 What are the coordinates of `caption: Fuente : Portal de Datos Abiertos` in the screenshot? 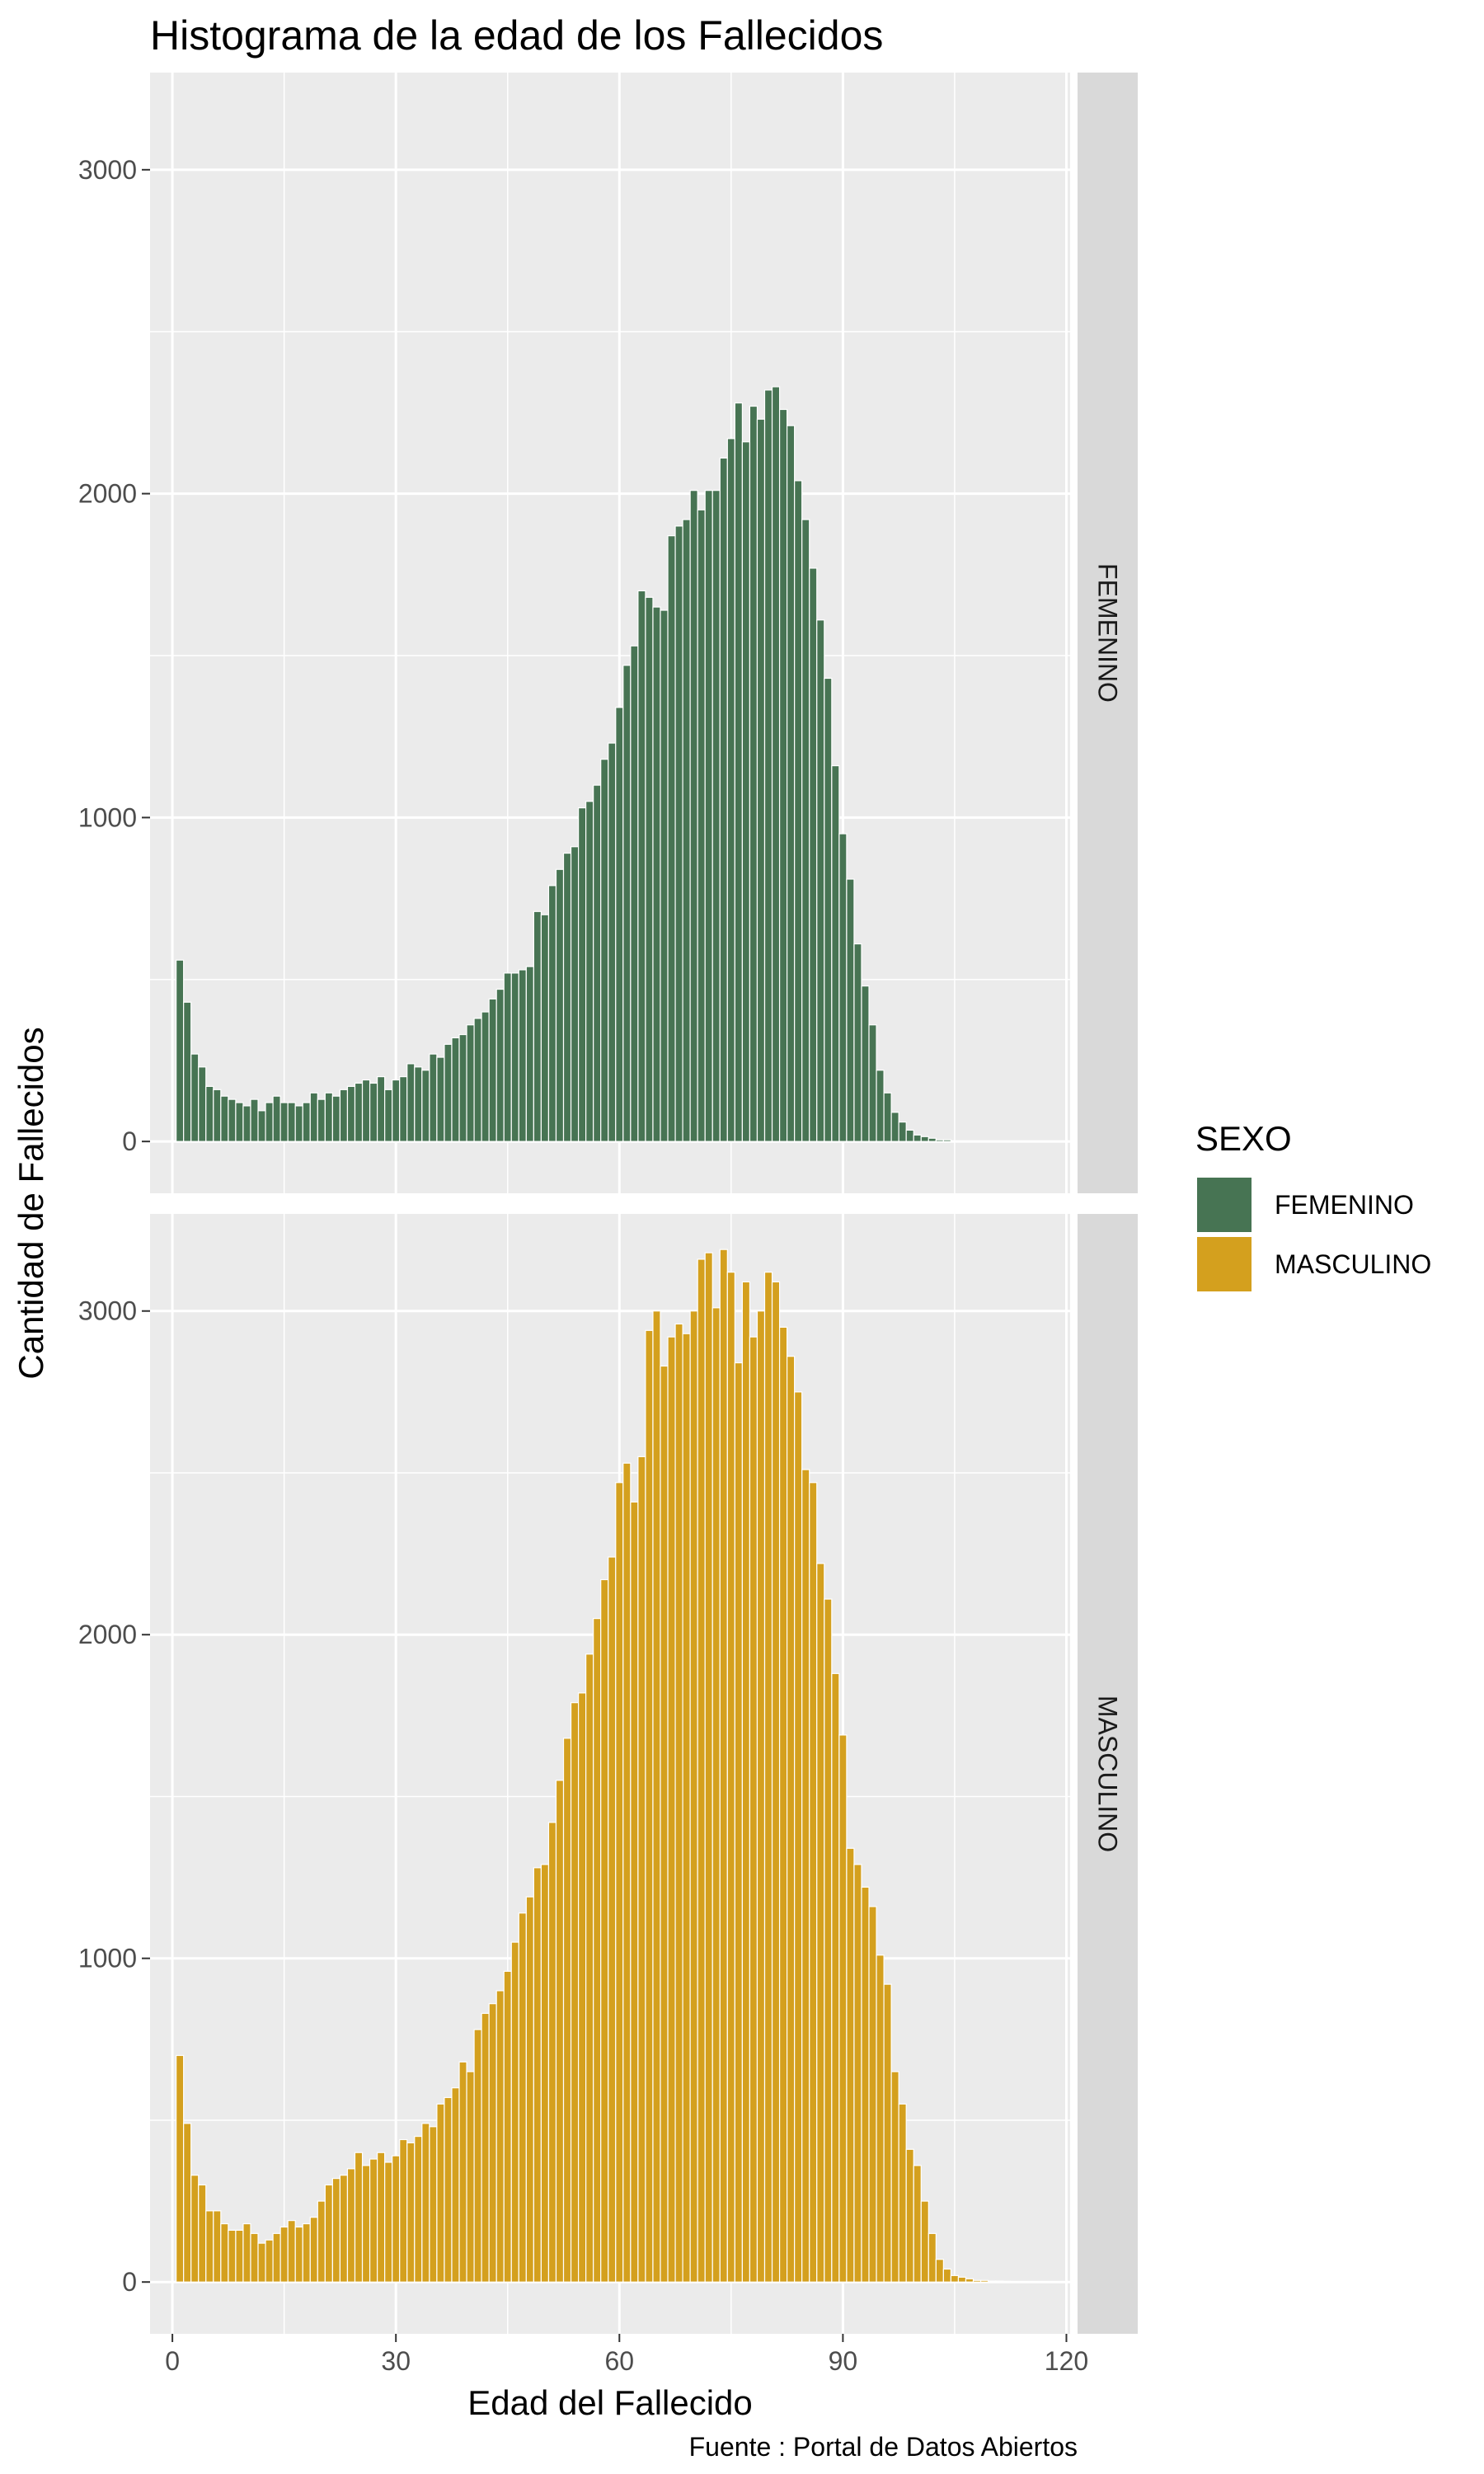 It's located at (883, 2447).